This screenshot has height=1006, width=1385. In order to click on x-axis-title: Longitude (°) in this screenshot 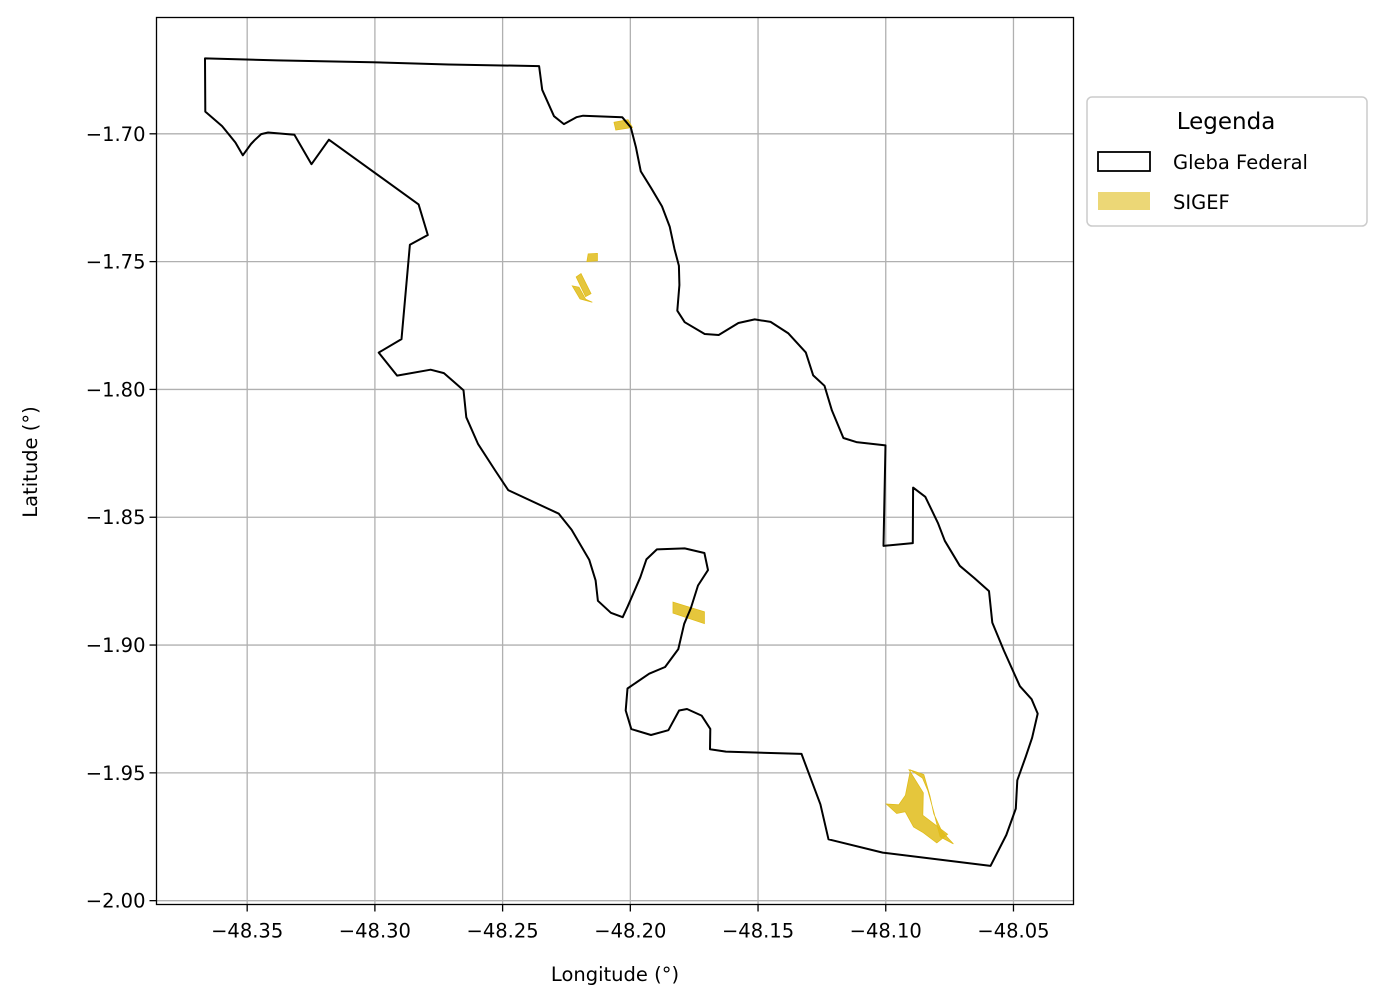, I will do `click(615, 974)`.